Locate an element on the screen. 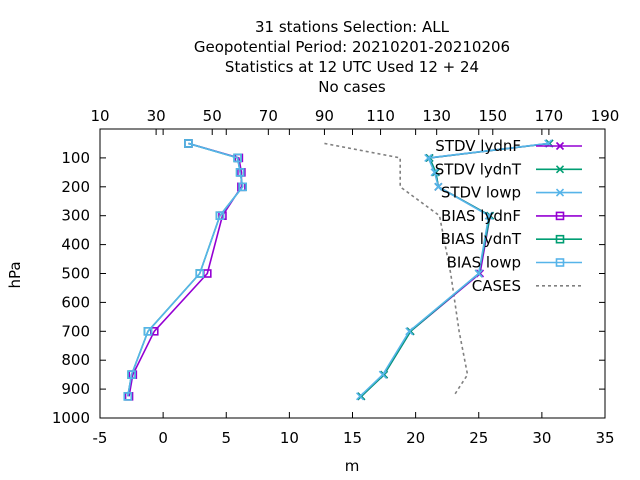 This screenshot has width=640, height=480. x-tick-label: 15 is located at coordinates (352, 438).